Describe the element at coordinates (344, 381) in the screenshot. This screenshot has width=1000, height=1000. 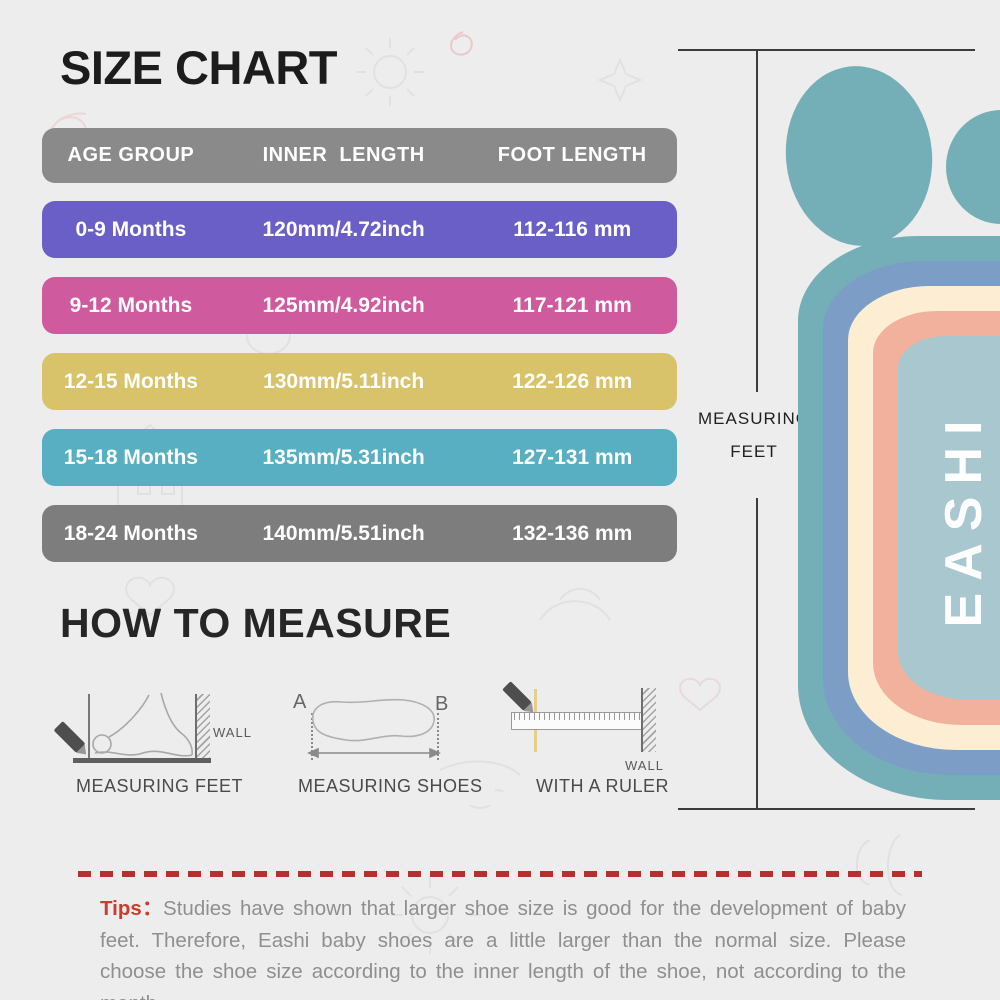
I see `cell-inner: 130mm/5.11inch` at that location.